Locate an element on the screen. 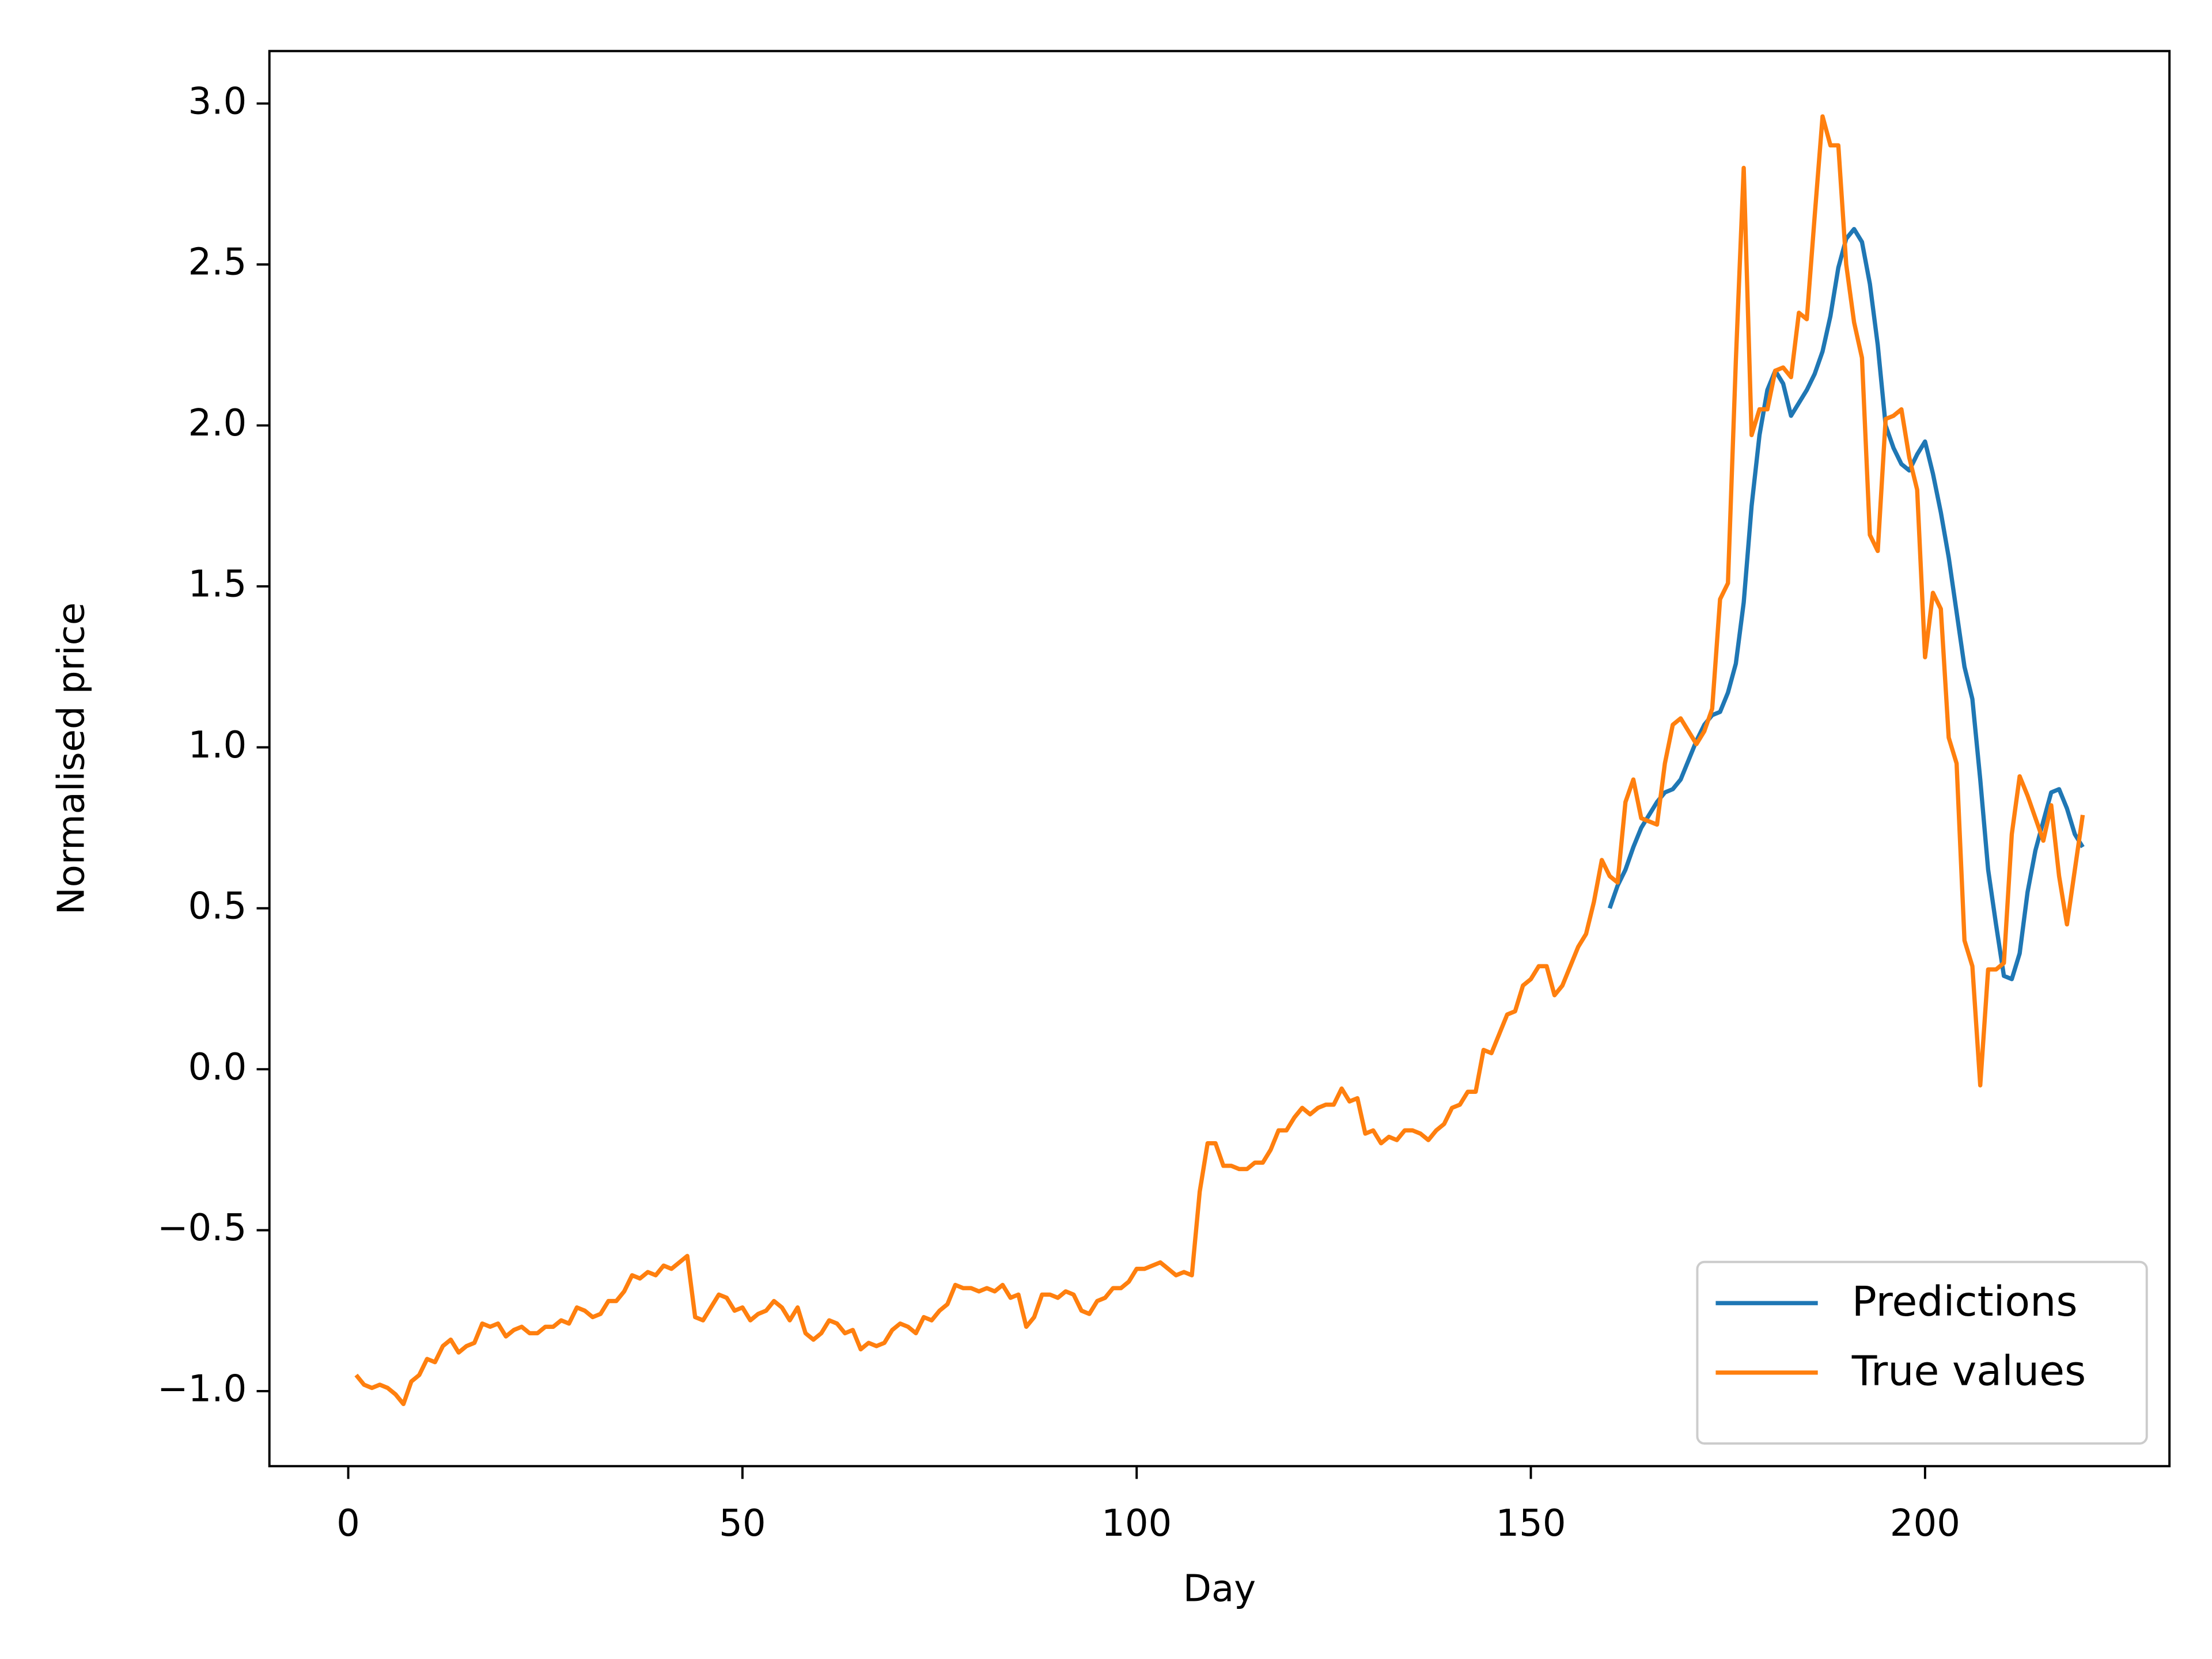 The height and width of the screenshot is (1659, 2212). y-tick-label: 1.5 is located at coordinates (217, 584).